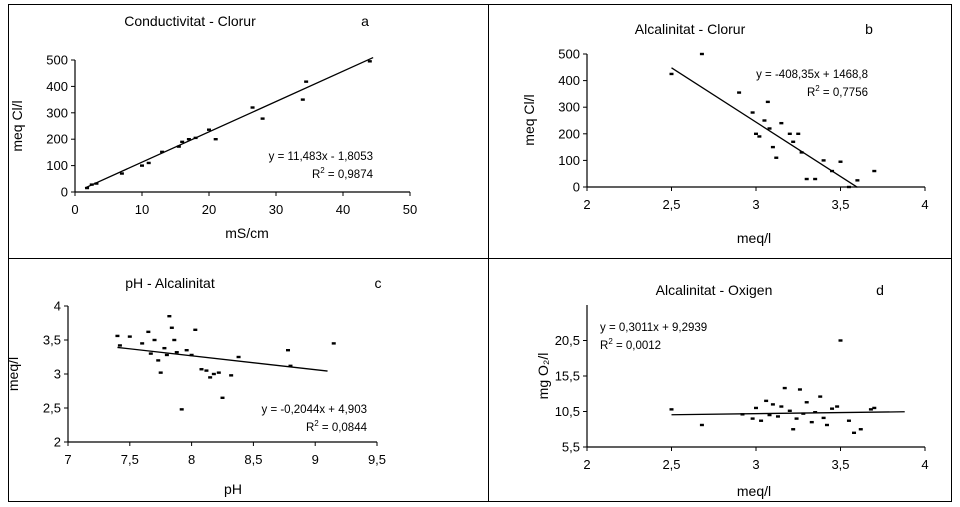 This screenshot has height=507, width=960. What do you see at coordinates (233, 489) in the screenshot?
I see `x-axis-label: pH` at bounding box center [233, 489].